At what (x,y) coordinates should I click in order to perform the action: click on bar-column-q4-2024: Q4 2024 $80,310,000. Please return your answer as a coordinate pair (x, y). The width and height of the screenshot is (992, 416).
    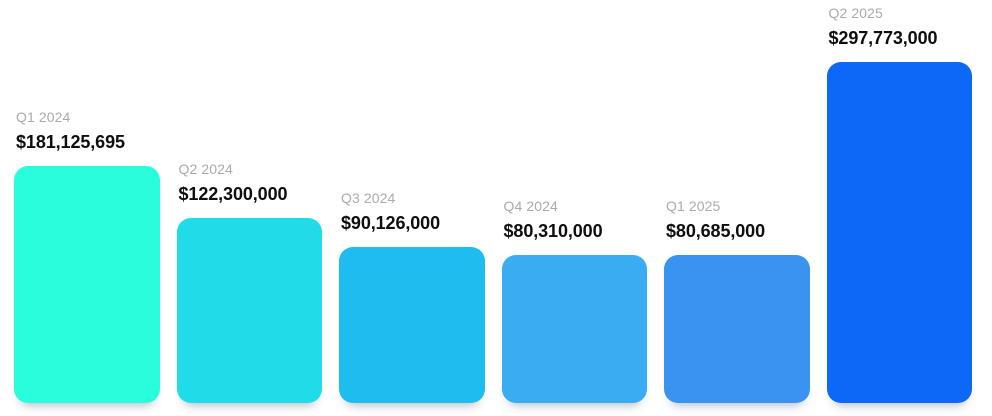
    Looking at the image, I should click on (574, 300).